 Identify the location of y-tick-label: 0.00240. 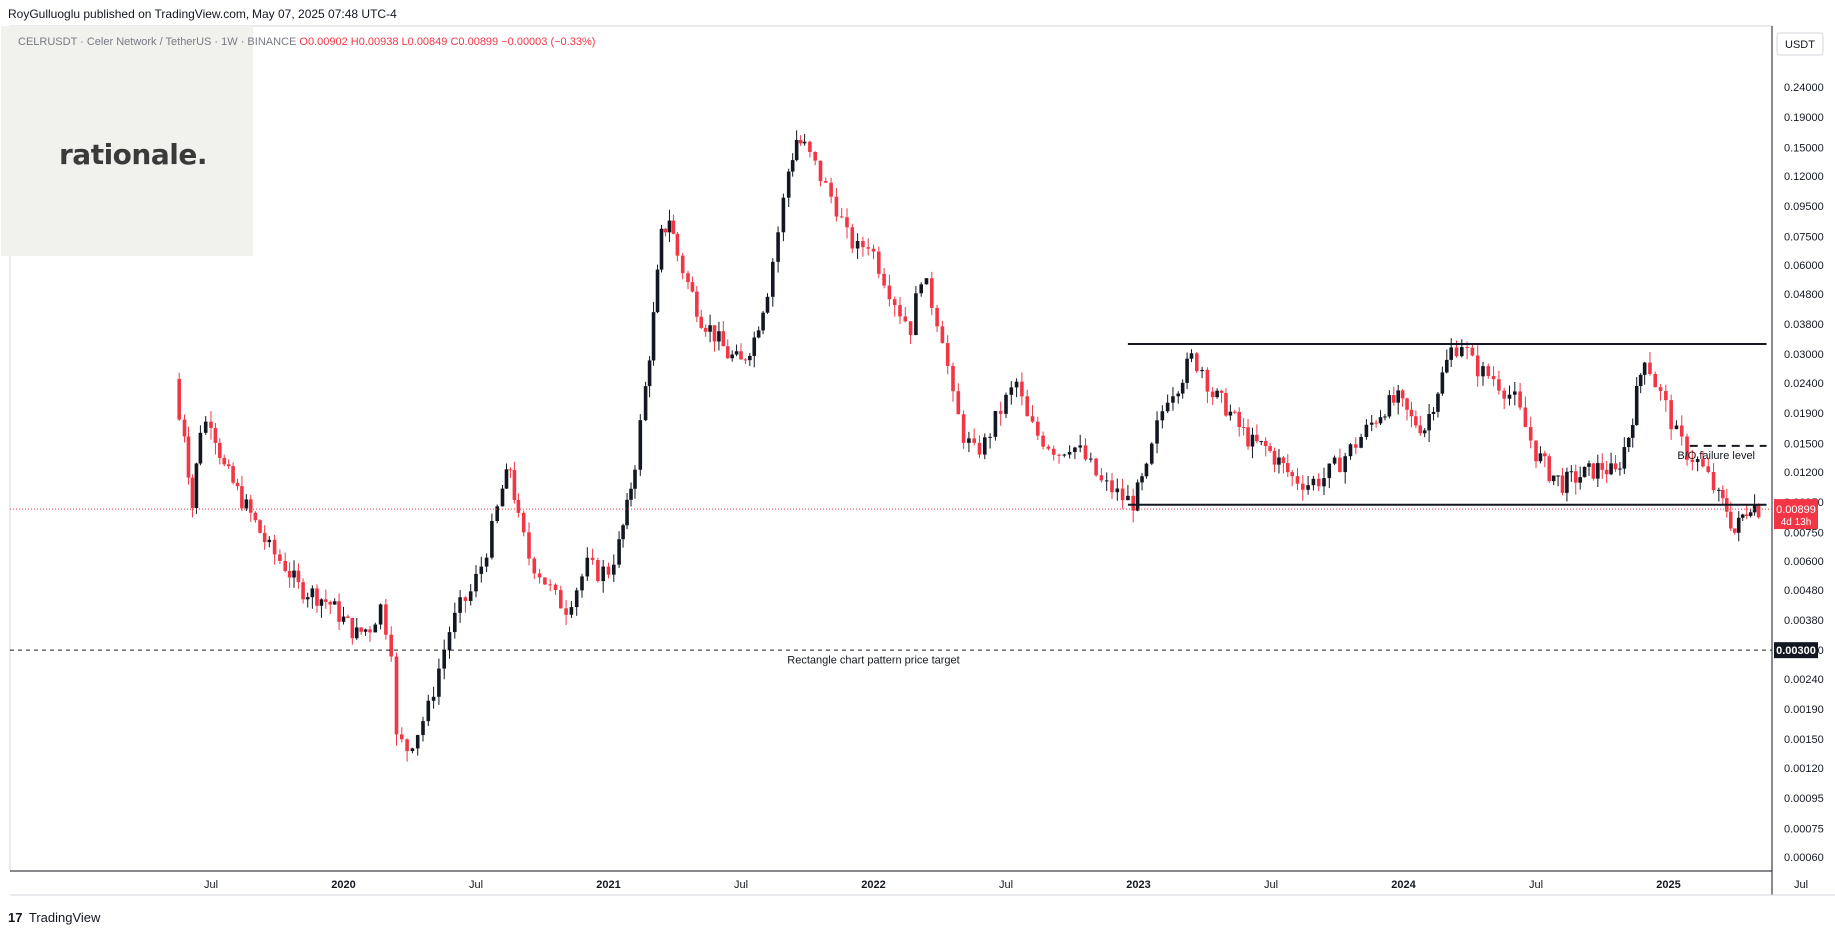
(1804, 680).